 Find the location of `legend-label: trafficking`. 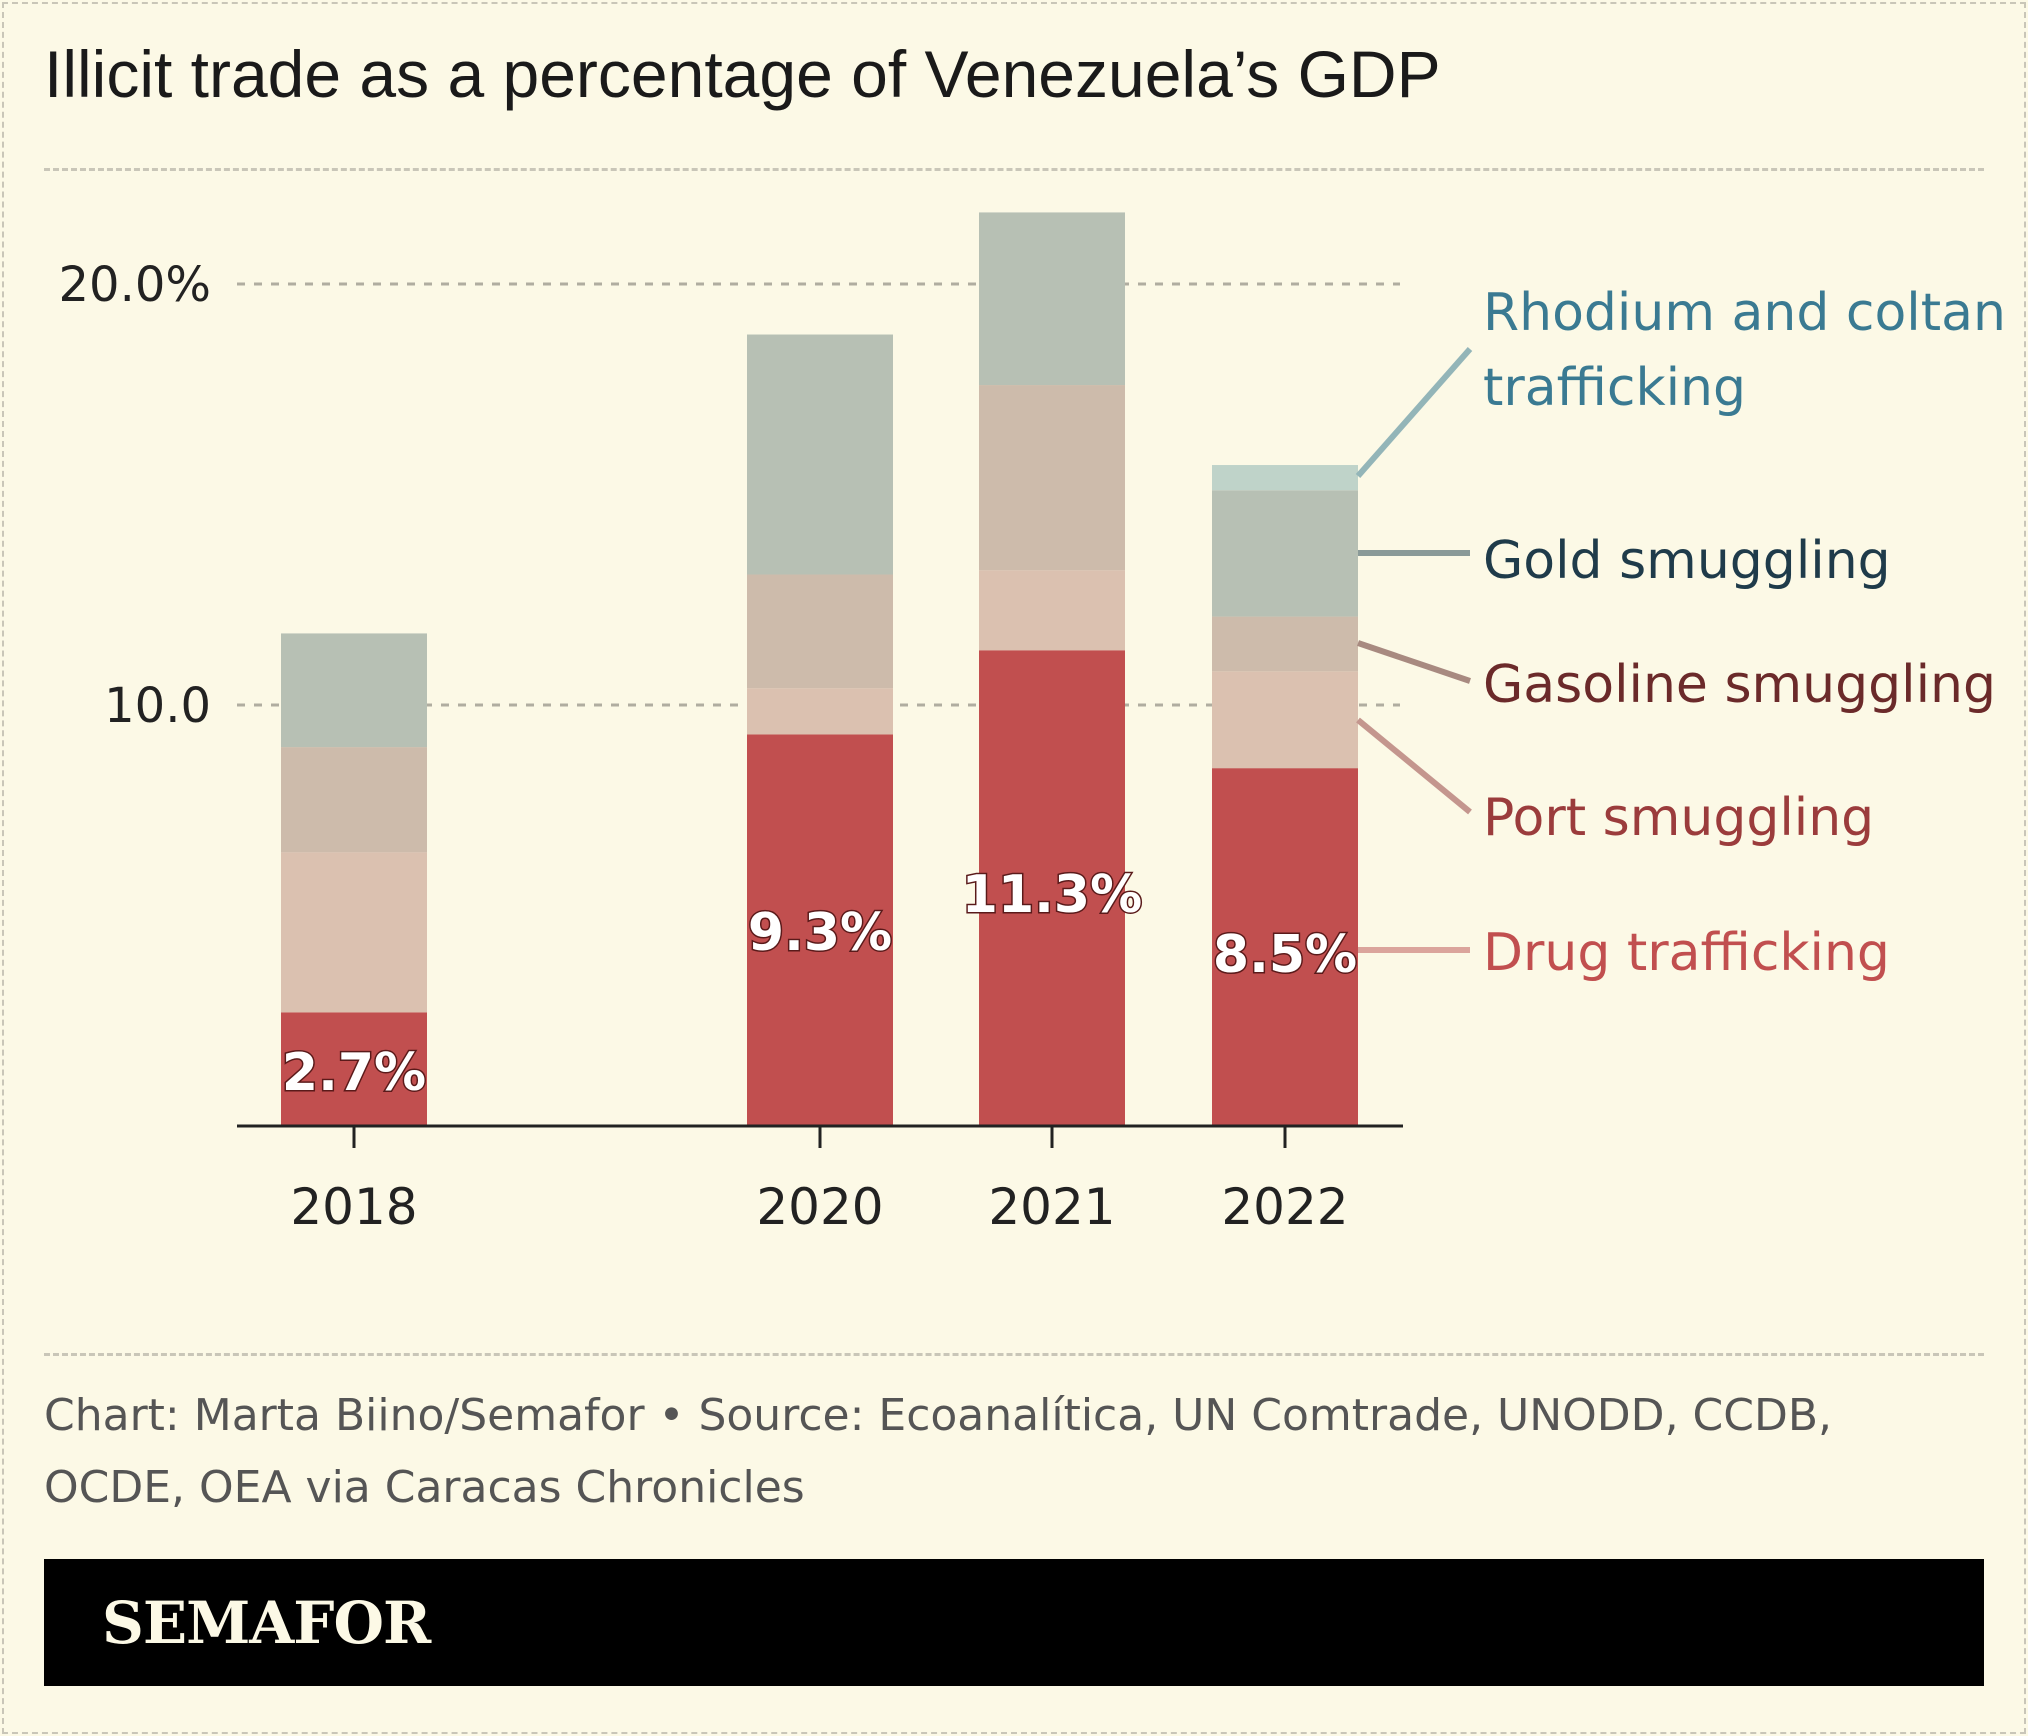

legend-label: trafficking is located at coordinates (1614, 388).